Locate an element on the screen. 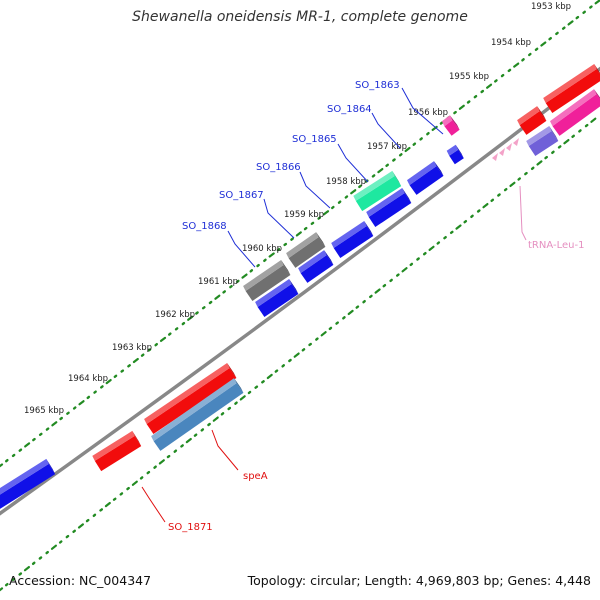 This screenshot has height=600, width=600. gene-so1866-b-top is located at coordinates (349, 234).